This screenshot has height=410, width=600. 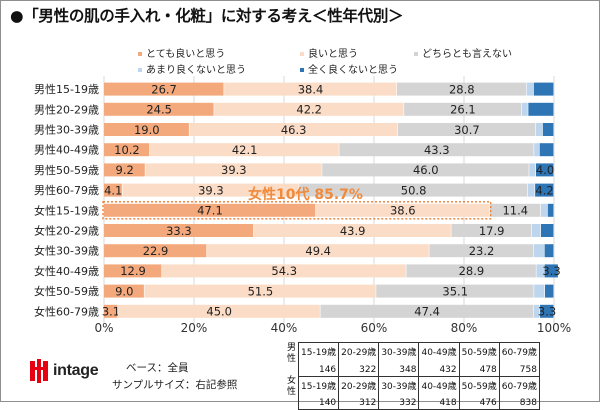 I want to click on base-note: ベース：全員, so click(x=157, y=368).